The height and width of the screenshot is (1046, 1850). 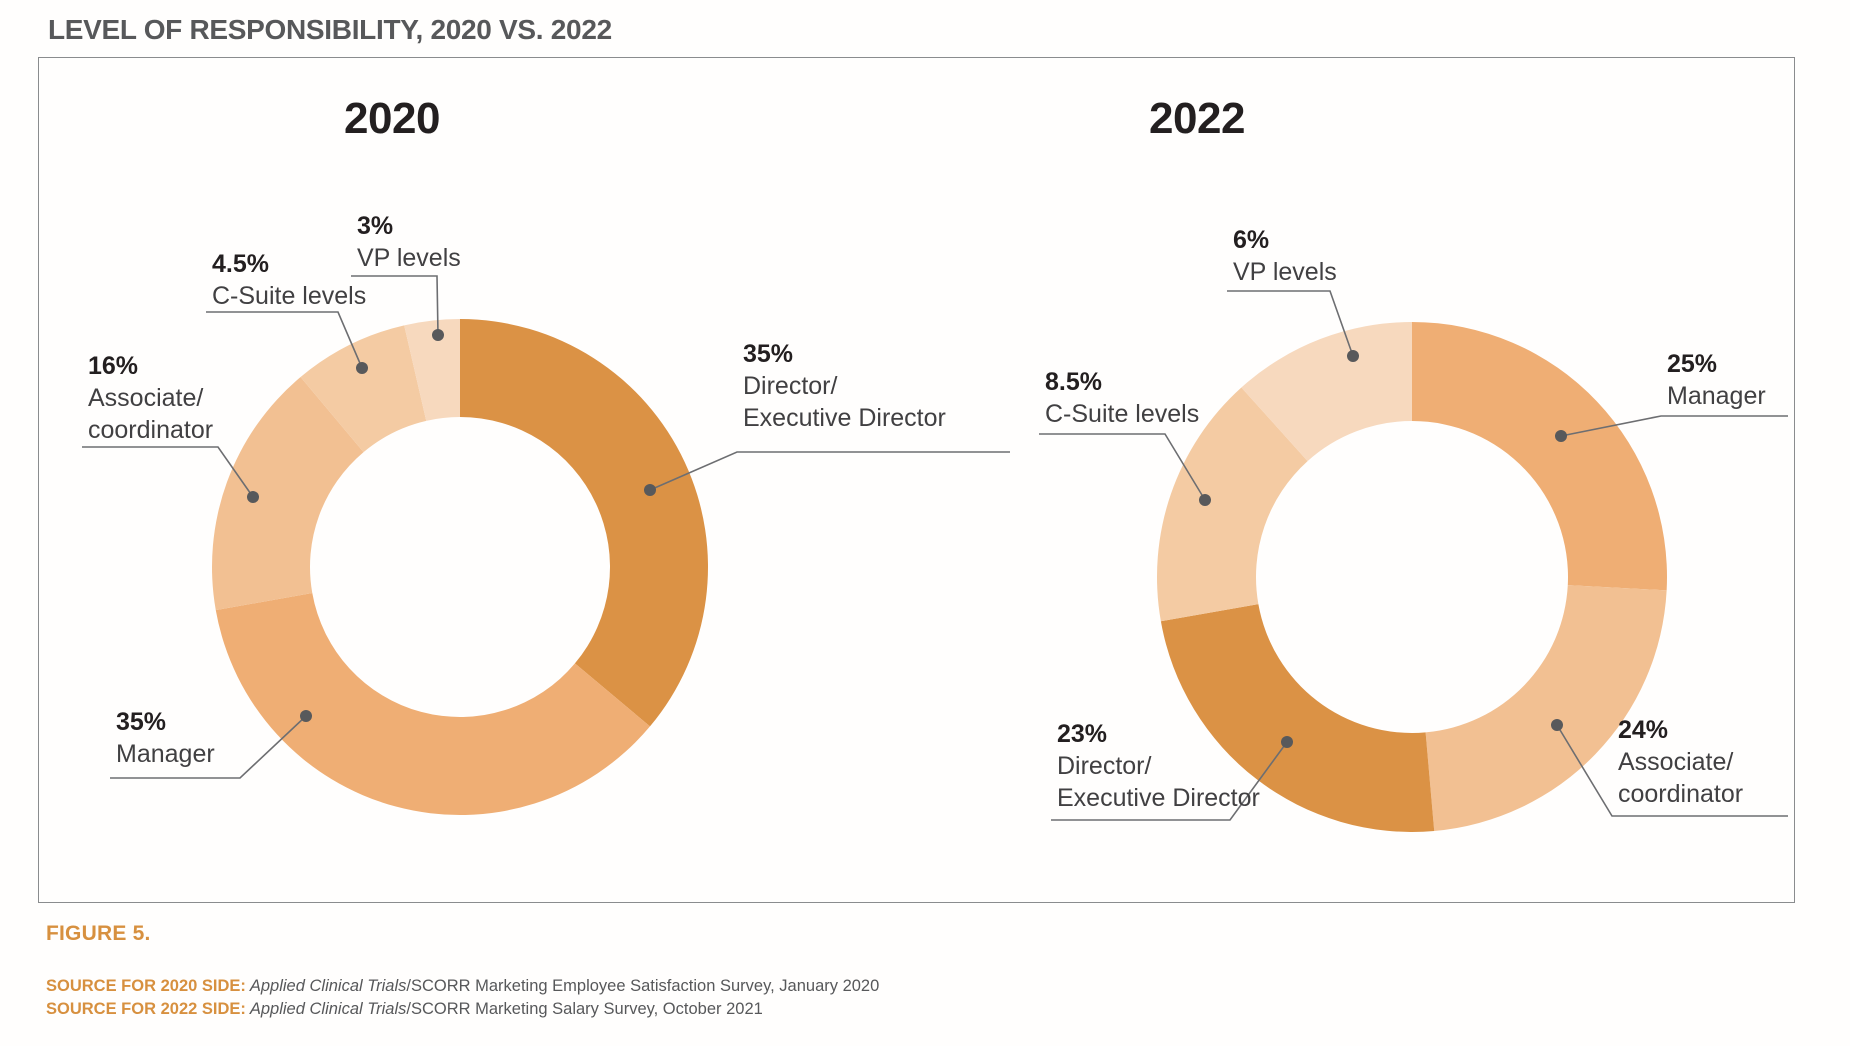 I want to click on leader-dot-2022-c-suite-levels, so click(x=1205, y=500).